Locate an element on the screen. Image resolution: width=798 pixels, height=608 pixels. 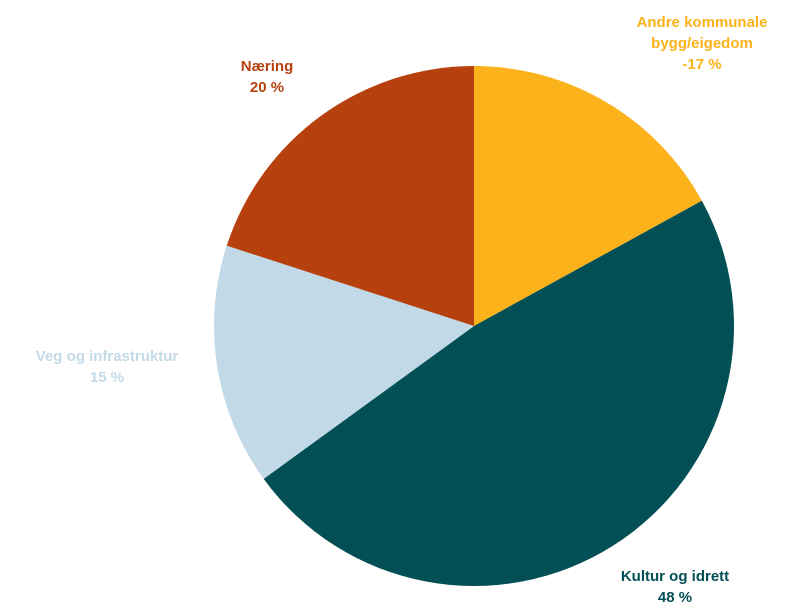
slice-label-andre-kommunale: Andre kommunale bygg/eigedom -17 % is located at coordinates (702, 43).